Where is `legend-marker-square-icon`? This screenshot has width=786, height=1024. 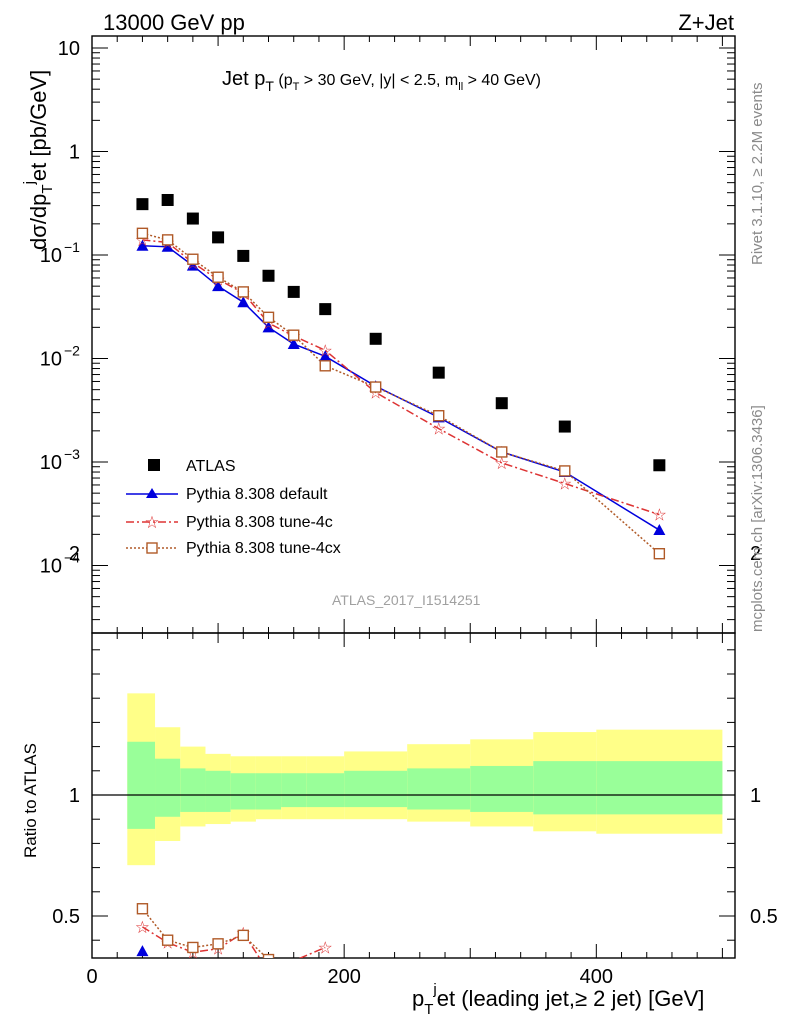
legend-marker-square-icon is located at coordinates (154, 465).